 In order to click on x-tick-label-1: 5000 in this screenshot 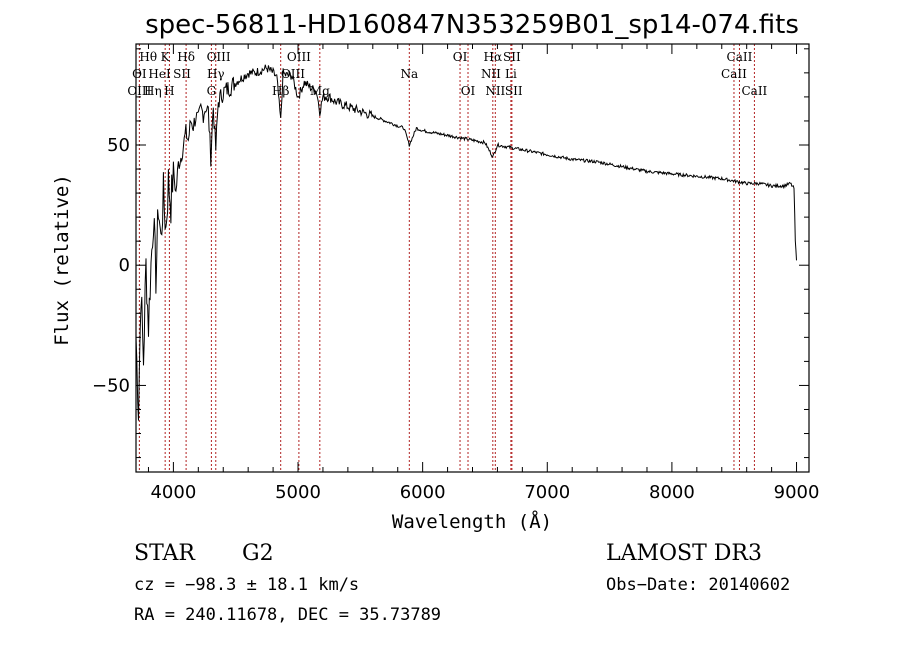, I will do `click(298, 492)`.